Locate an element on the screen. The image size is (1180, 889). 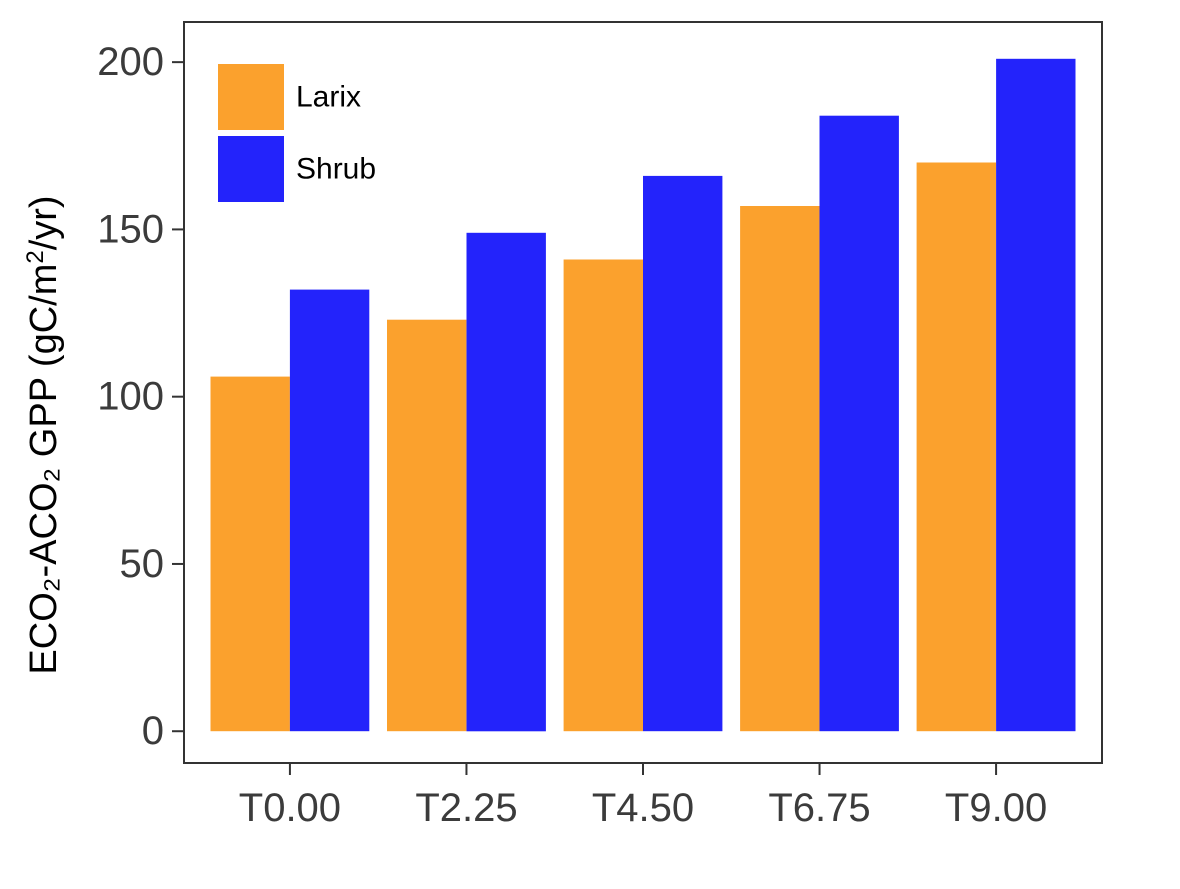
x-tick-label: T9.00 is located at coordinates (996, 808).